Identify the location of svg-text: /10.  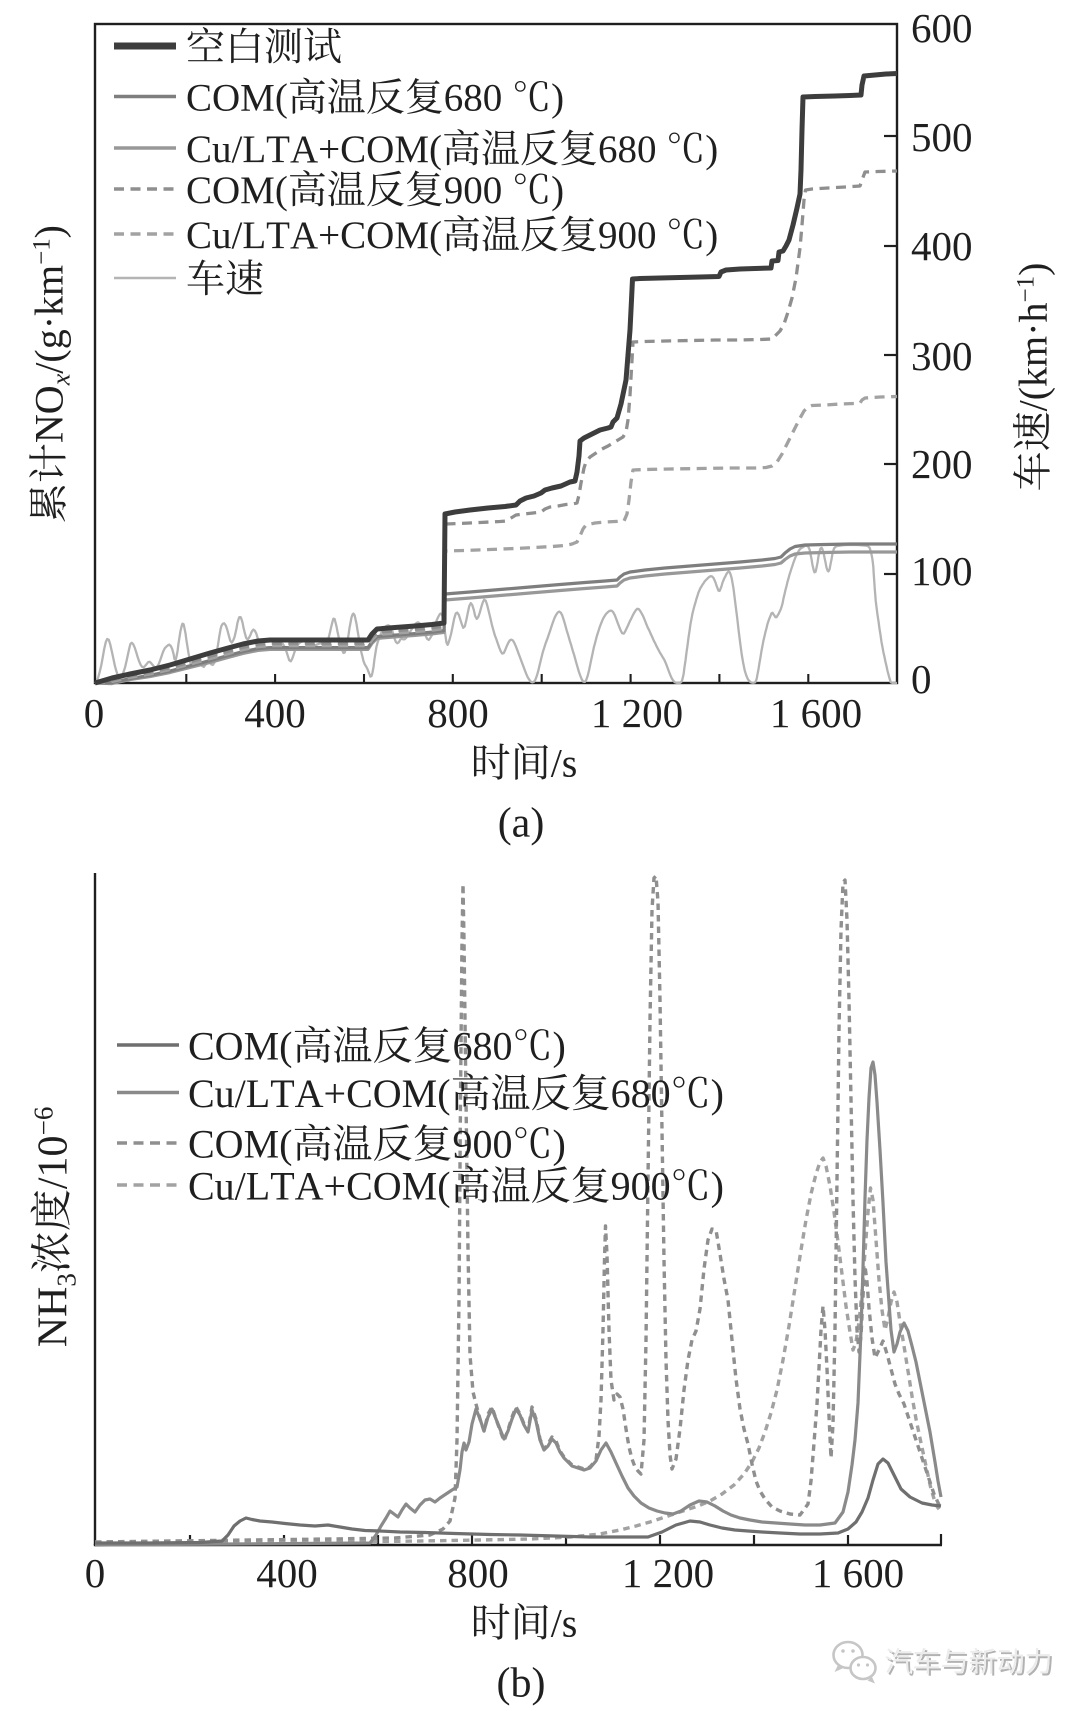
(53, 1162).